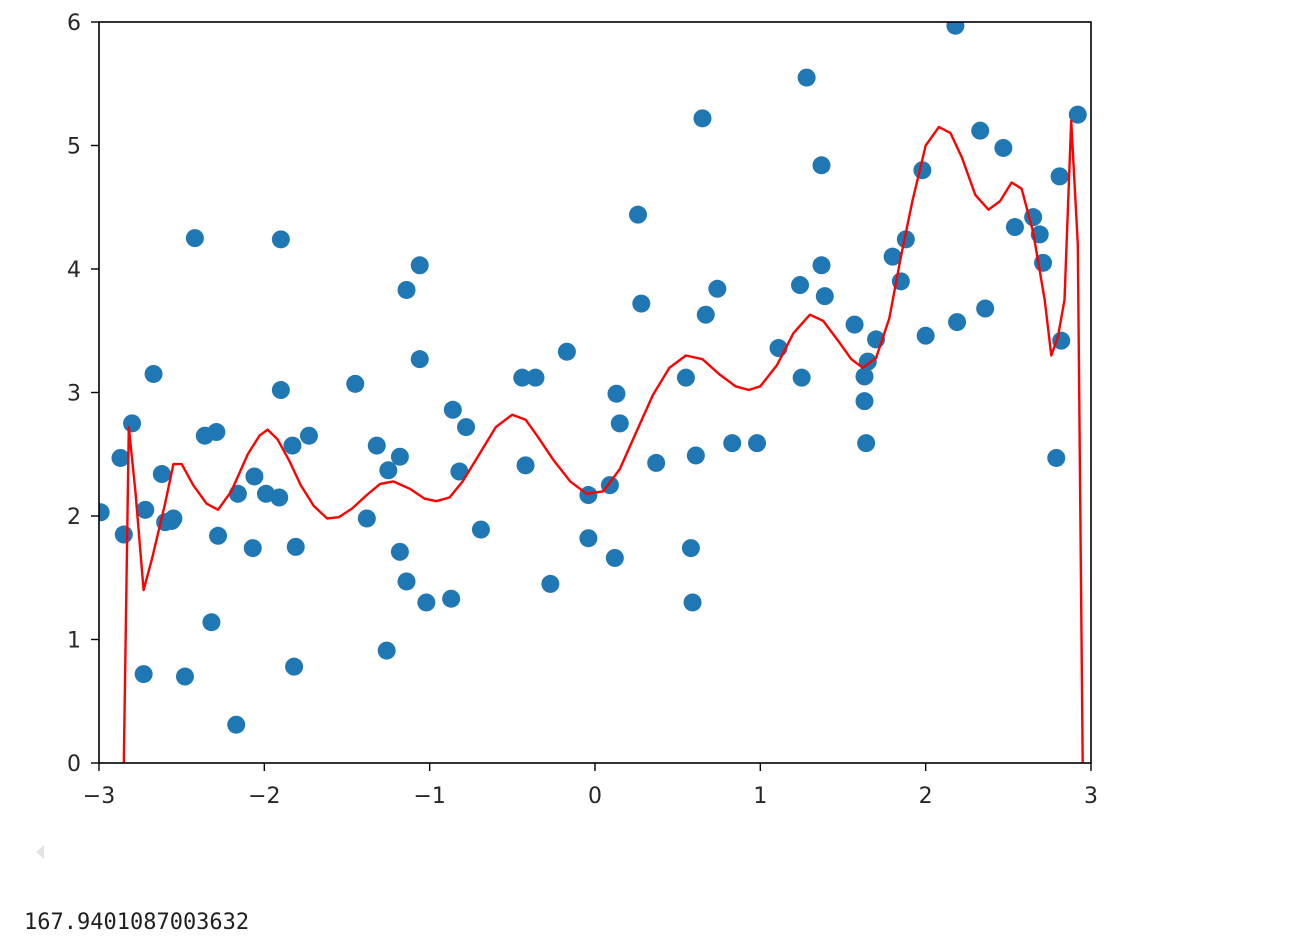  Describe the element at coordinates (74, 517) in the screenshot. I see `y-tick-label: 2` at that location.